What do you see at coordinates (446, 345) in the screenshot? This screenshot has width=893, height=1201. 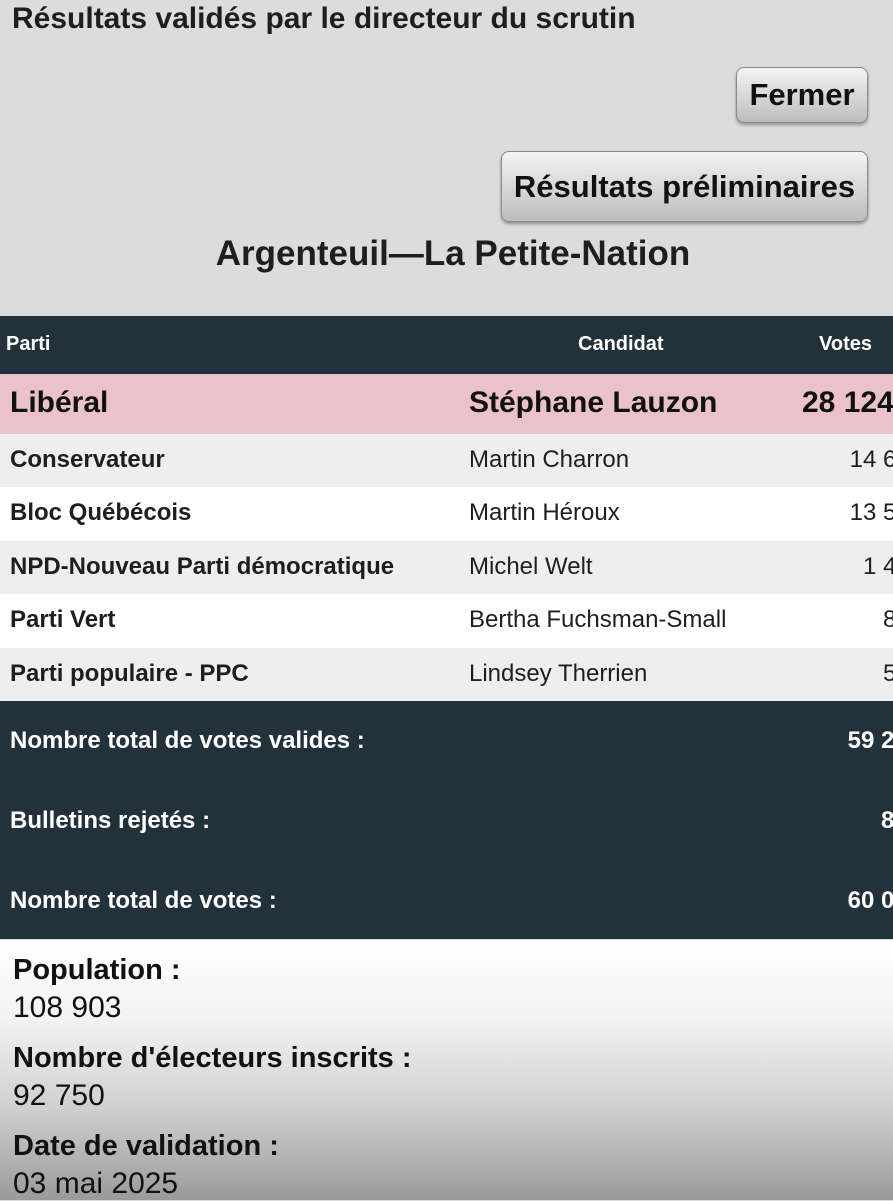 I see `table-header: Parti Candidat Votes` at bounding box center [446, 345].